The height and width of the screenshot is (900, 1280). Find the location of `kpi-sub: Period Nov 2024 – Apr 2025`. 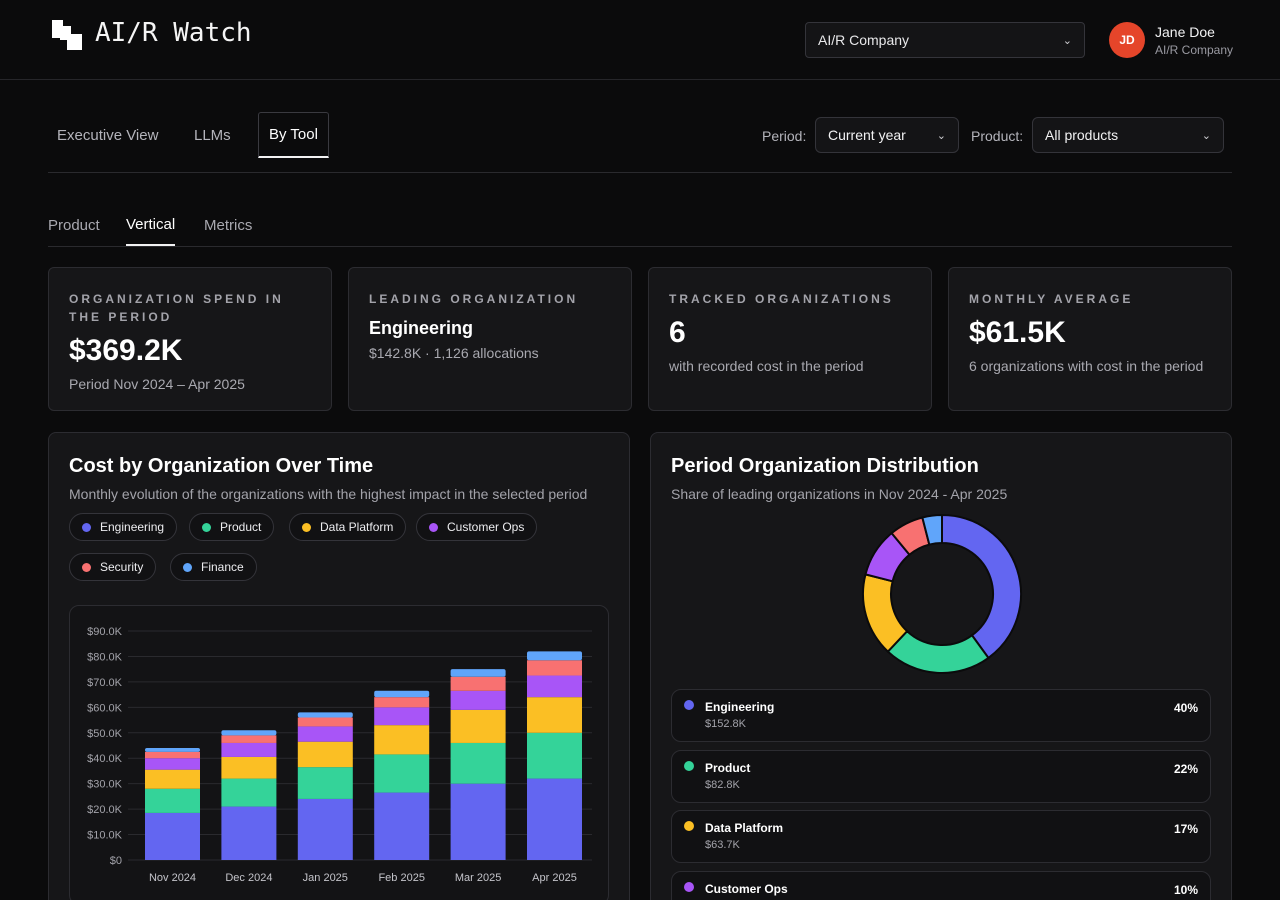

kpi-sub: Period Nov 2024 – Apr 2025 is located at coordinates (157, 384).